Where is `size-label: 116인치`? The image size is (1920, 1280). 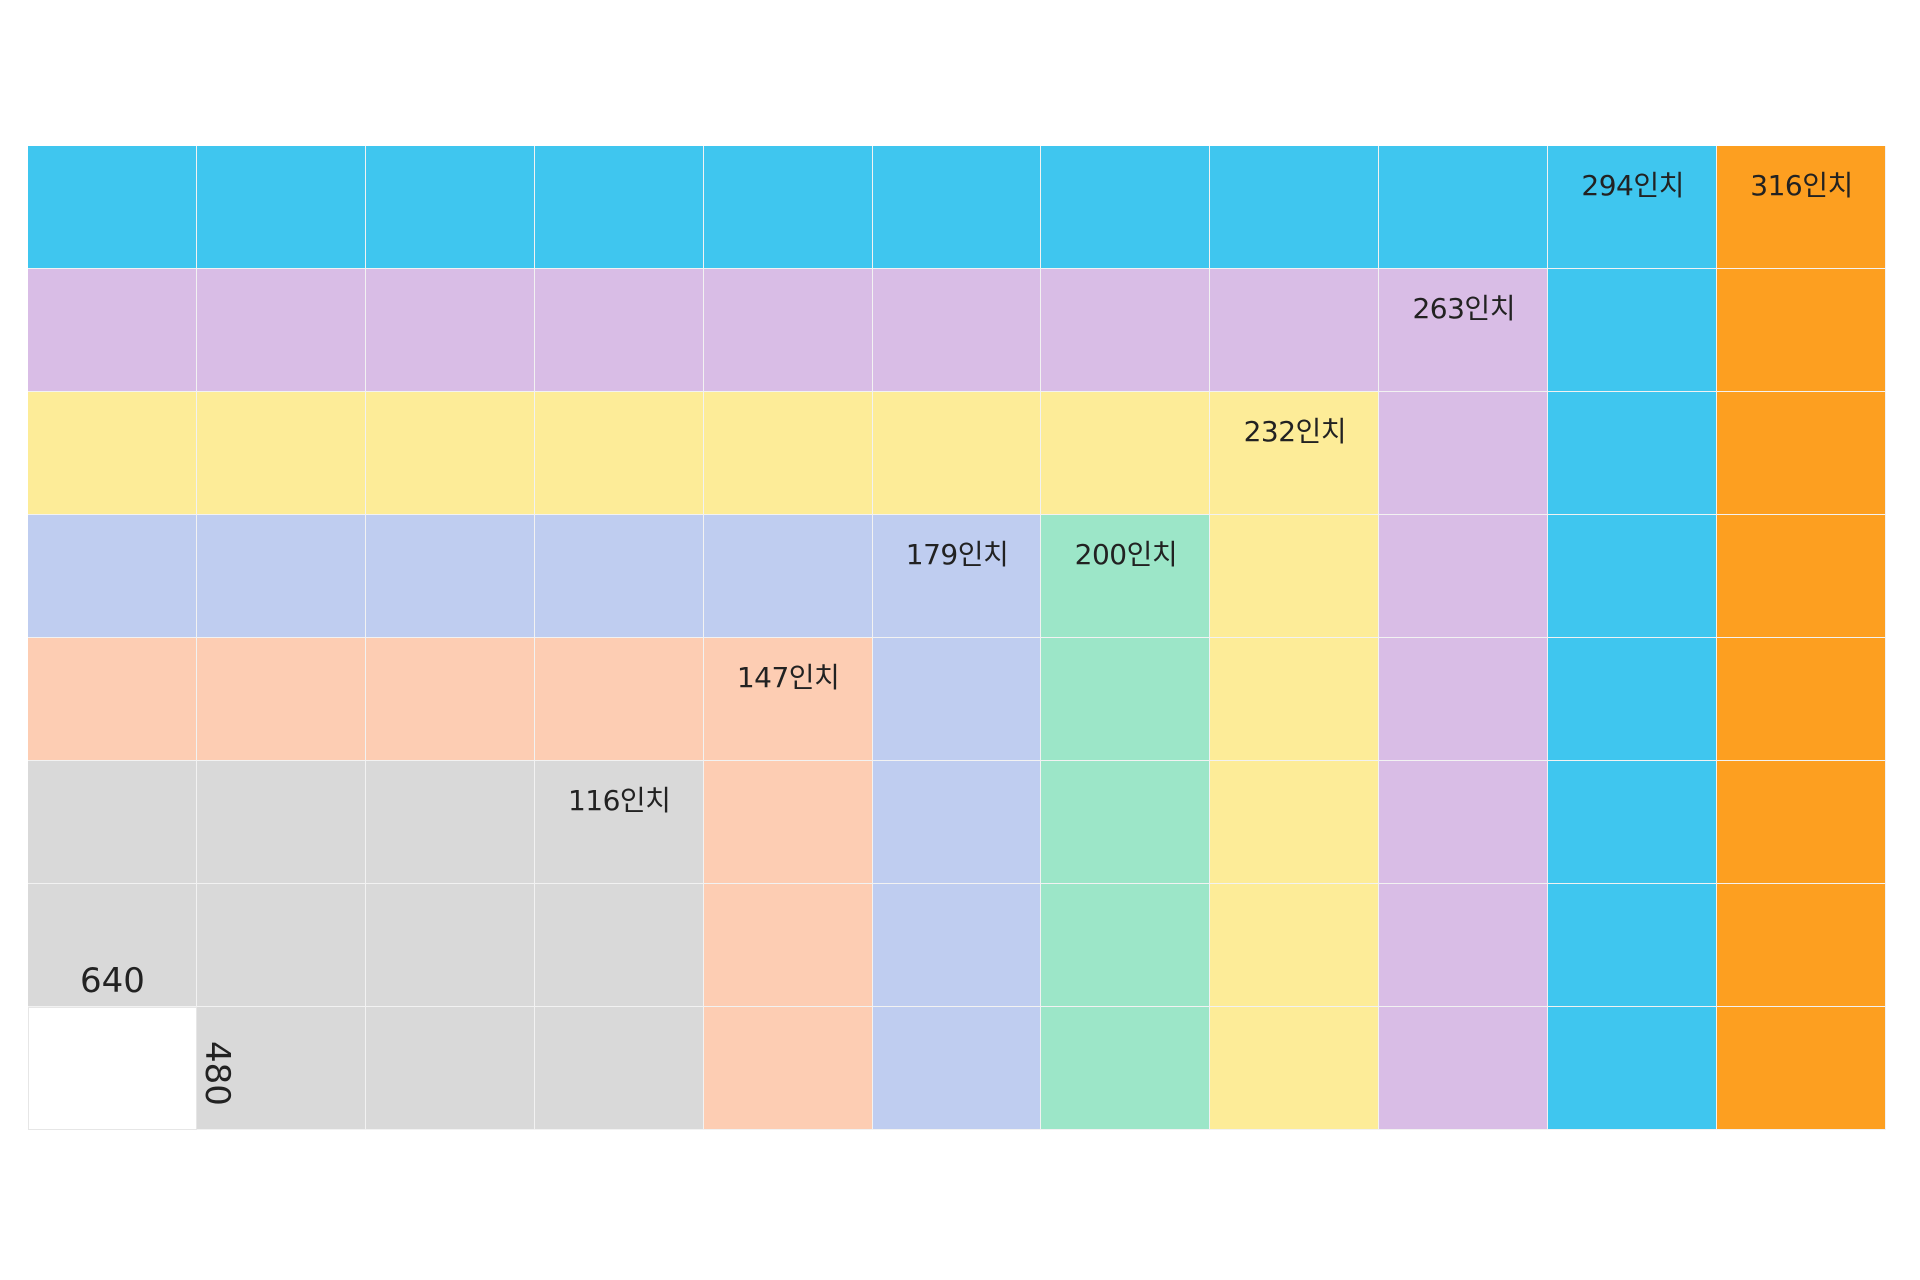 size-label: 116인치 is located at coordinates (619, 800).